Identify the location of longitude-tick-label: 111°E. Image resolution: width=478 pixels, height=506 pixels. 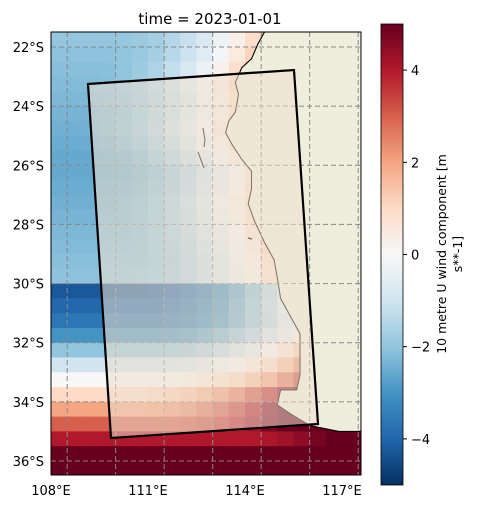
(148, 491).